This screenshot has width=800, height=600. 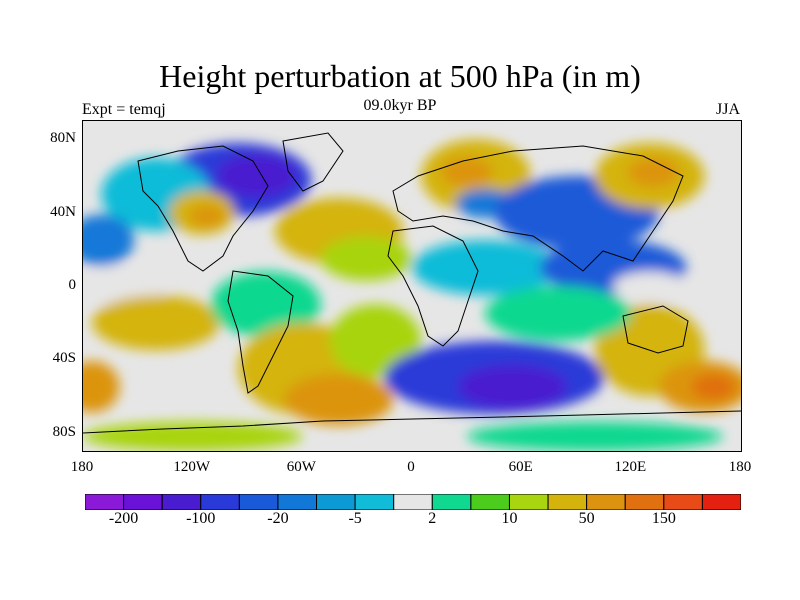 I want to click on lat-tick-label: 80N, so click(x=63, y=138).